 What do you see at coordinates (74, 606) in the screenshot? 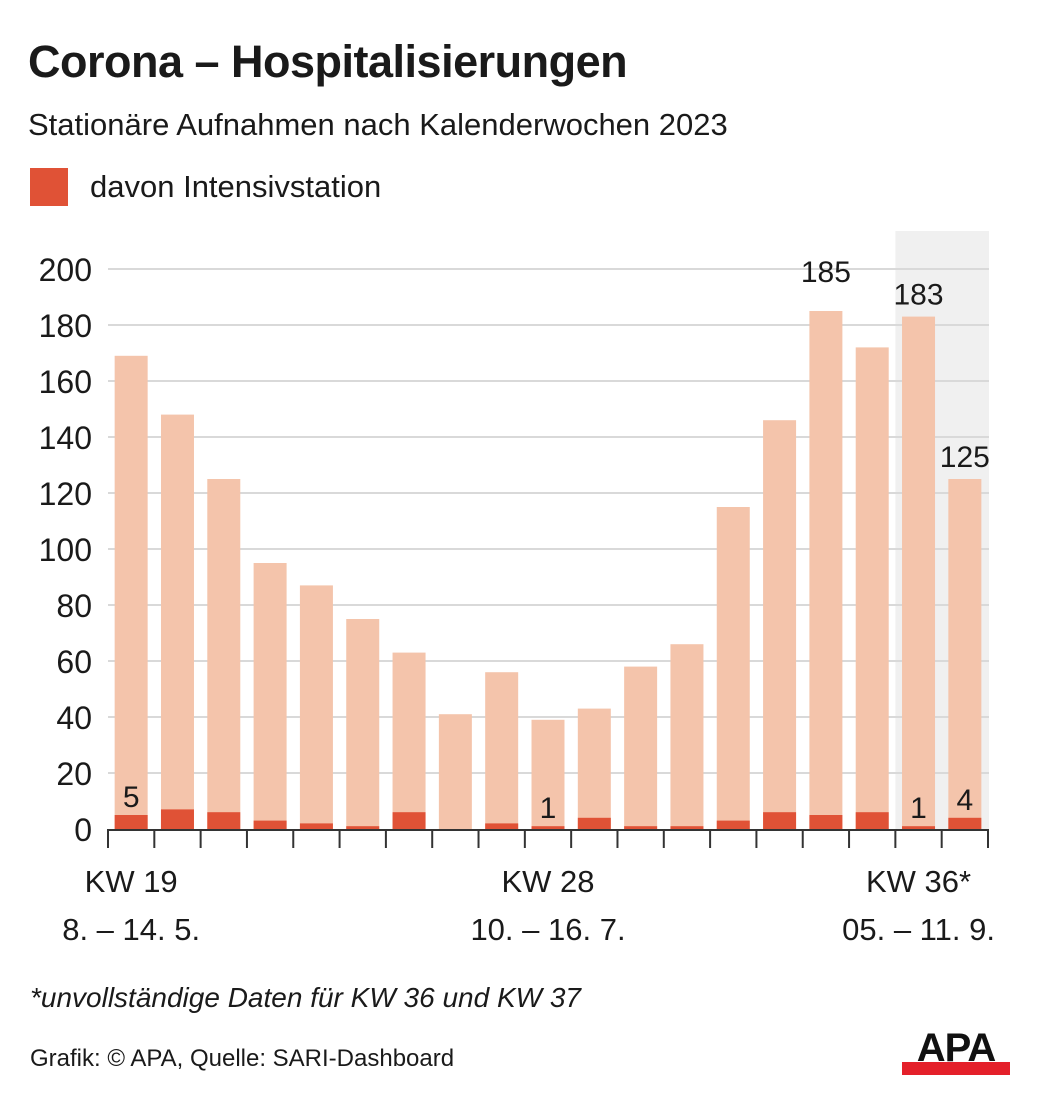
I see `y-tick-label-80: 80` at bounding box center [74, 606].